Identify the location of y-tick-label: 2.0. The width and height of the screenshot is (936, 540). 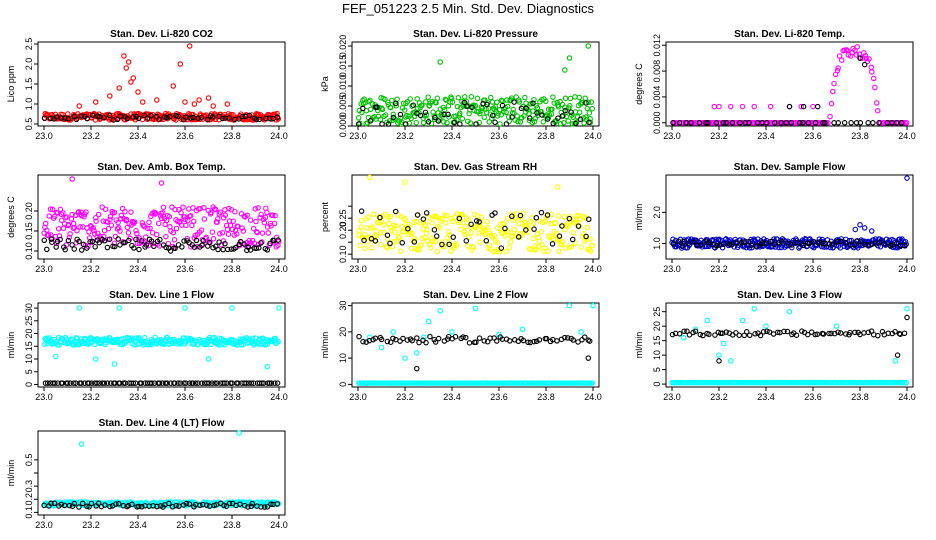
(29, 64).